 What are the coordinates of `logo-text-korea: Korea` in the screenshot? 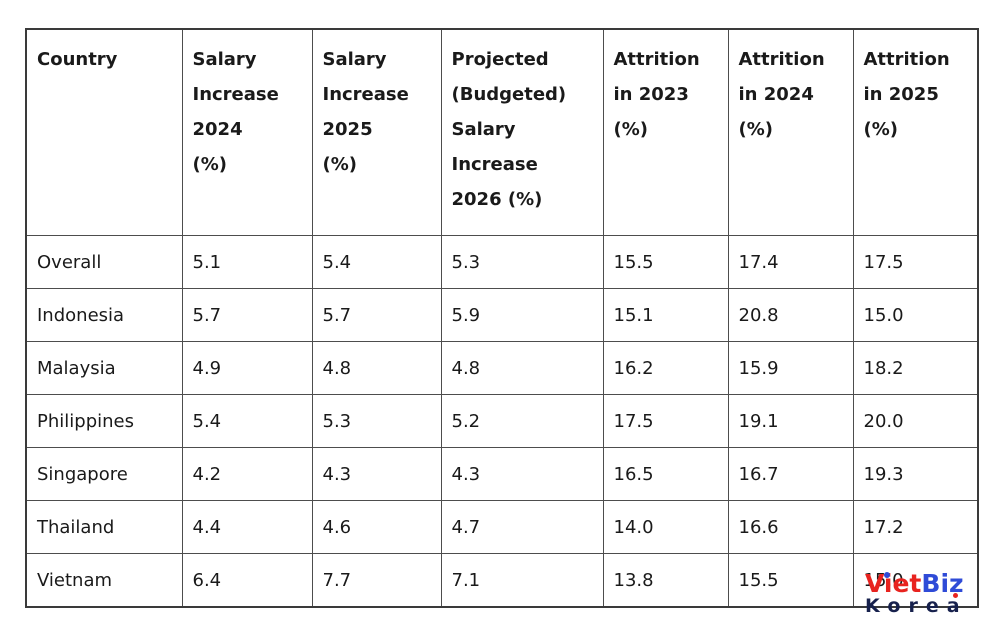 It's located at (916, 606).